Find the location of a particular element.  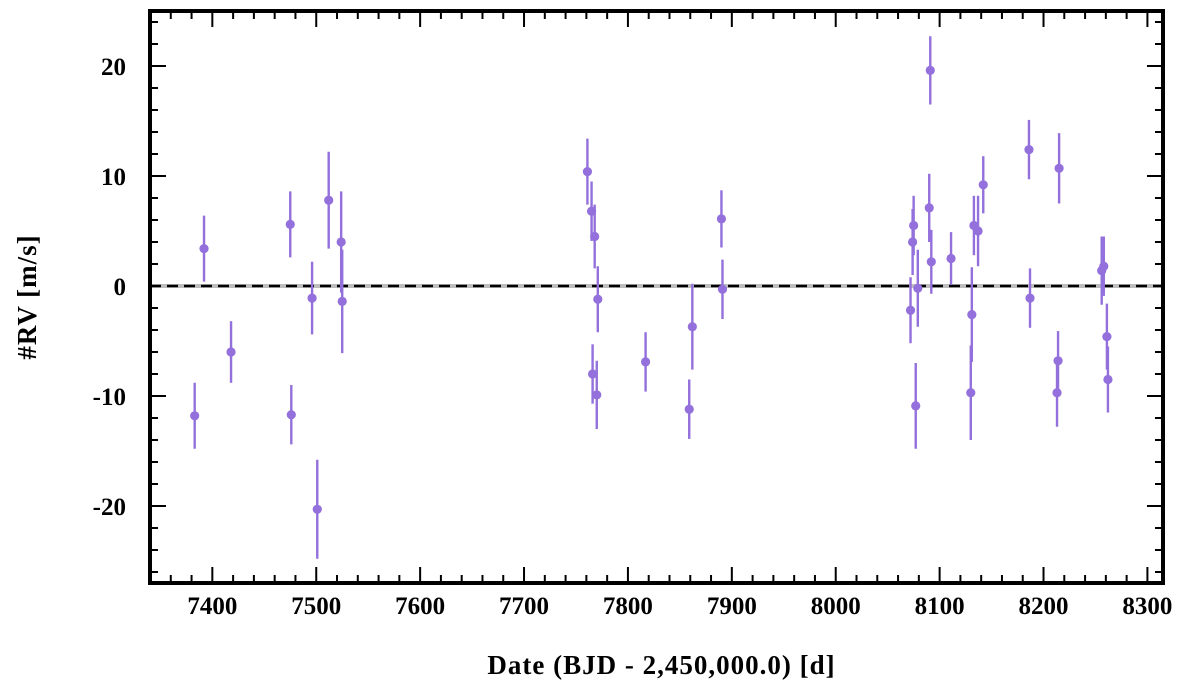

y-tick-label: -10 is located at coordinates (109, 397).